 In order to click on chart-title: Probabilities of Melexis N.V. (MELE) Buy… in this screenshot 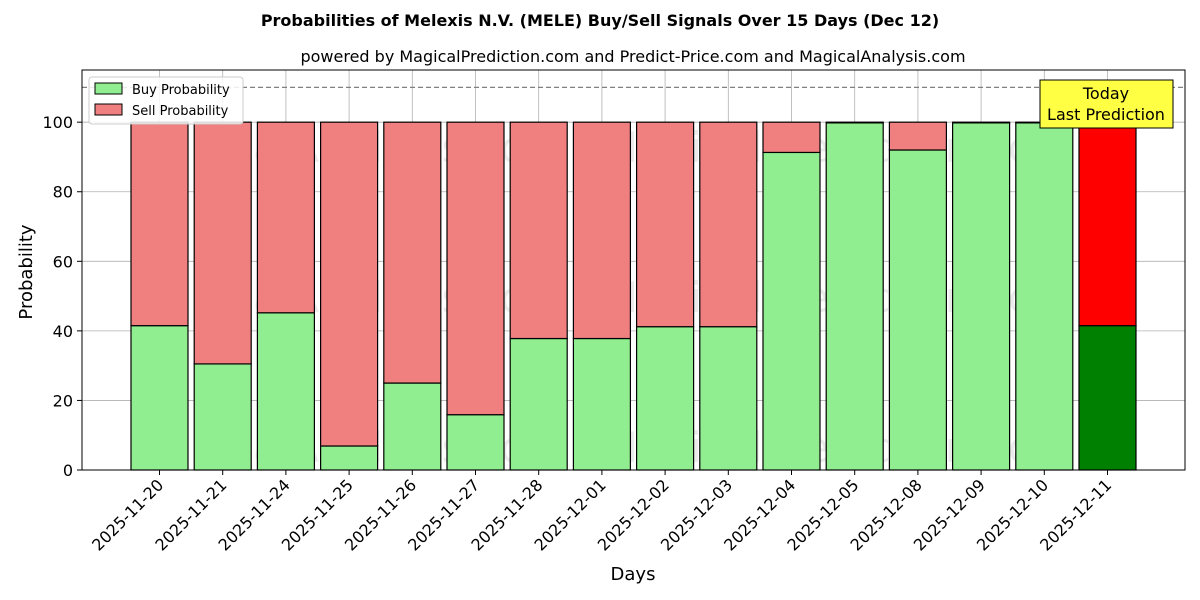, I will do `click(600, 20)`.